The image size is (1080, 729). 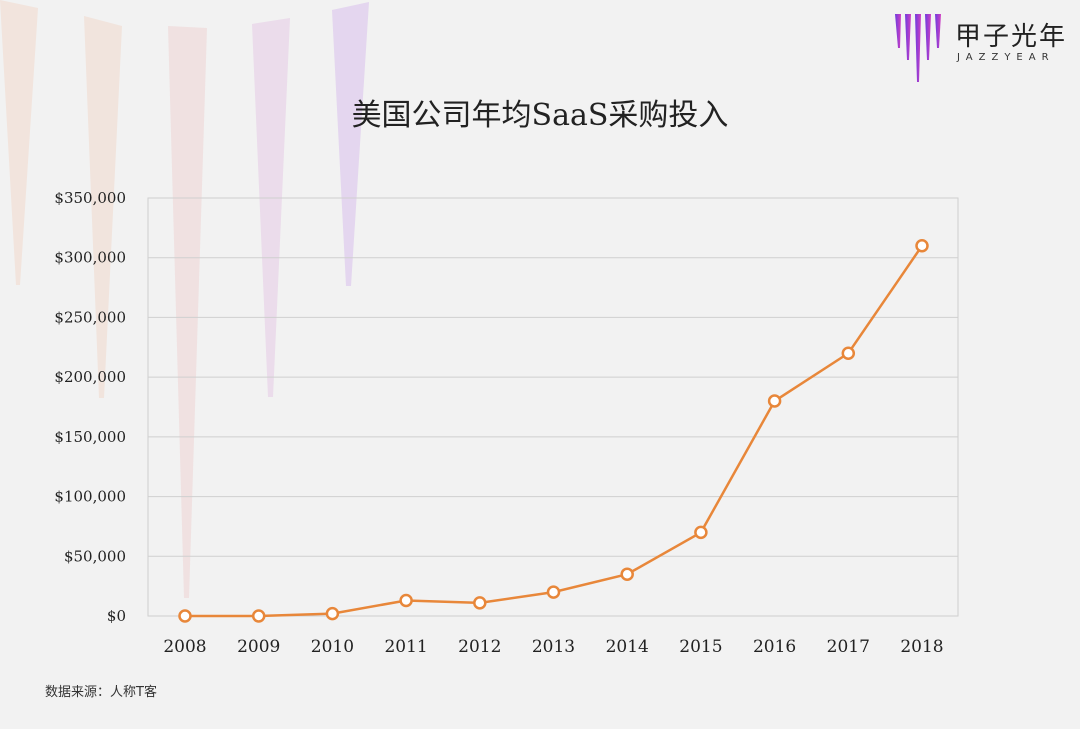 What do you see at coordinates (848, 647) in the screenshot?
I see `x-tick-label: 2017` at bounding box center [848, 647].